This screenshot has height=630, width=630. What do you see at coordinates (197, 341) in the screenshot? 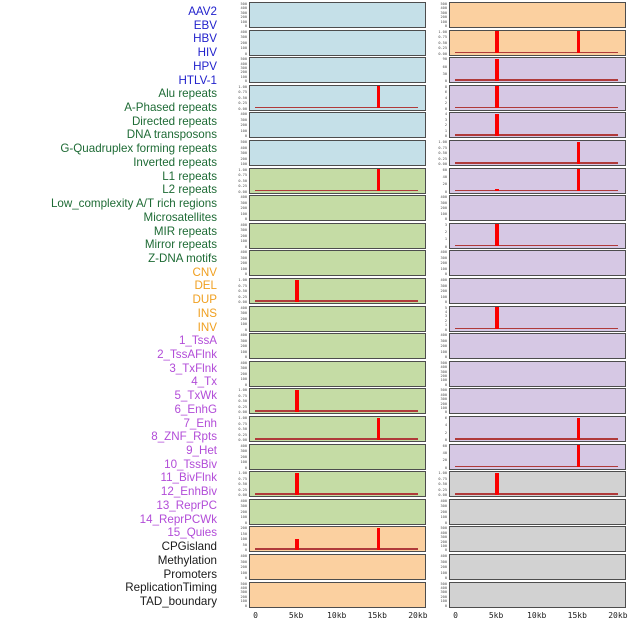
I see `row-label-1-tssa: 1_TssA` at bounding box center [197, 341].